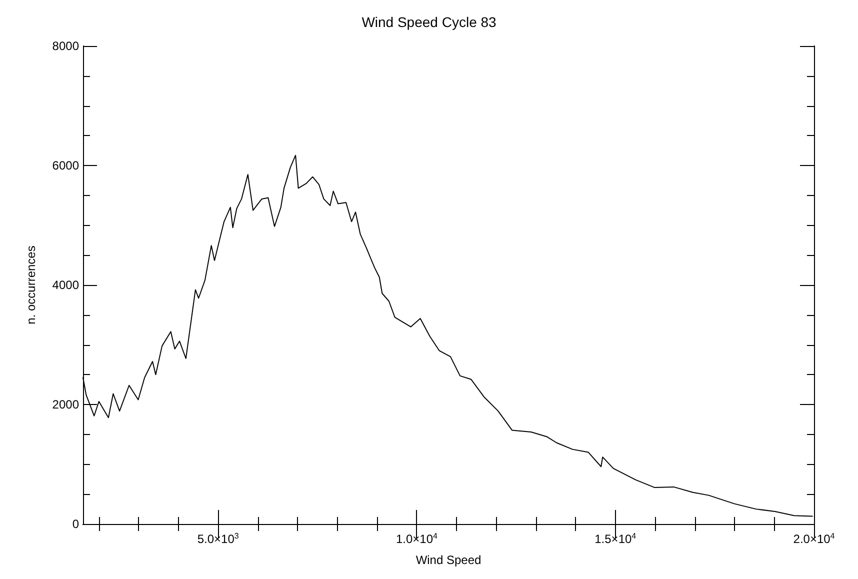 The image size is (858, 579). Describe the element at coordinates (66, 165) in the screenshot. I see `y-tick-label: 6000` at that location.